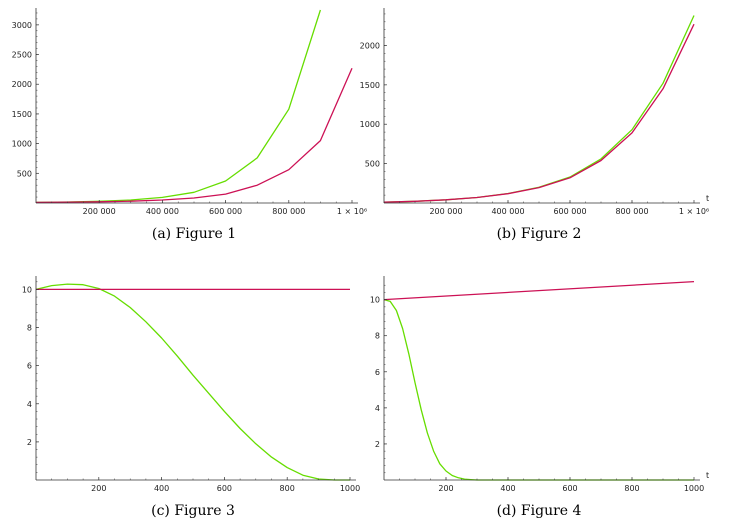 Image resolution: width=736 pixels, height=519 pixels. Describe the element at coordinates (22, 55) in the screenshot. I see `y-tick-label: 2500` at that location.